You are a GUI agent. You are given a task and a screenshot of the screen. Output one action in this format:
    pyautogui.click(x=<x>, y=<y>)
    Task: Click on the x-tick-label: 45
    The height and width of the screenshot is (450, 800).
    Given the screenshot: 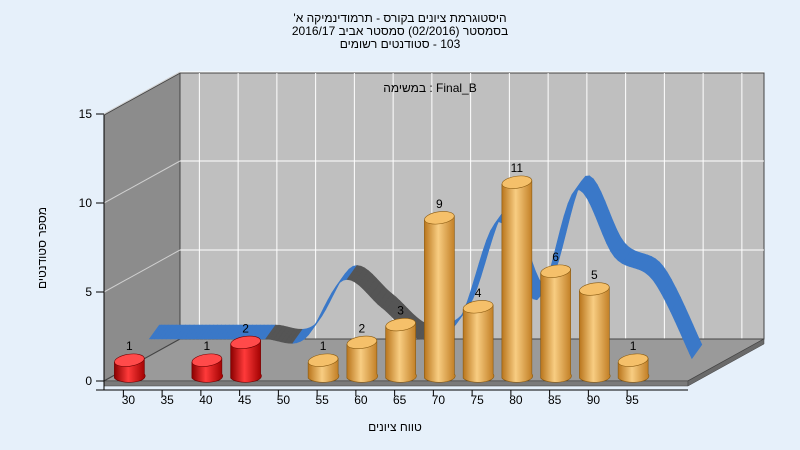 What is the action you would take?
    pyautogui.click(x=245, y=400)
    